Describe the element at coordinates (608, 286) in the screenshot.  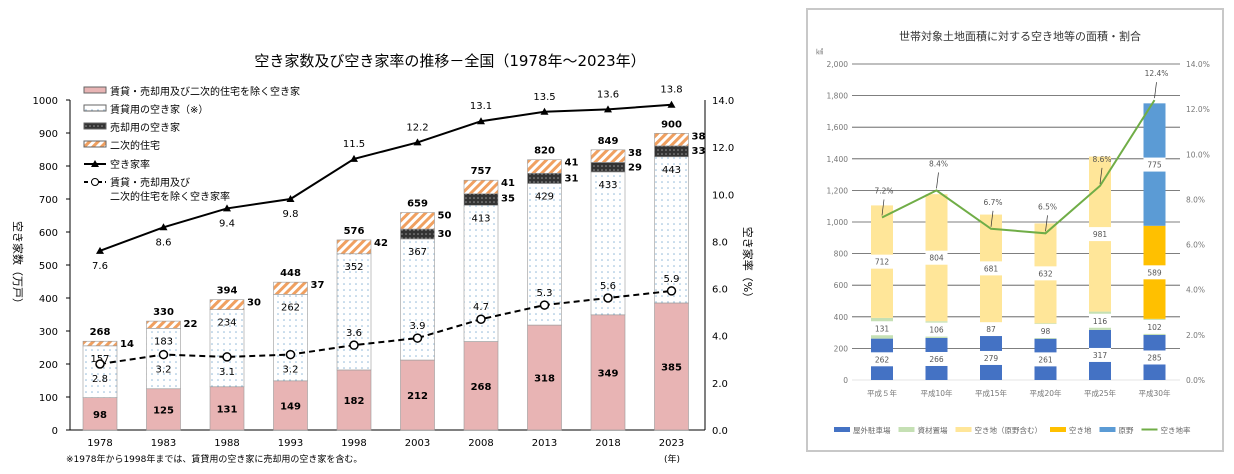
I see `rate-label: 5.6` at that location.